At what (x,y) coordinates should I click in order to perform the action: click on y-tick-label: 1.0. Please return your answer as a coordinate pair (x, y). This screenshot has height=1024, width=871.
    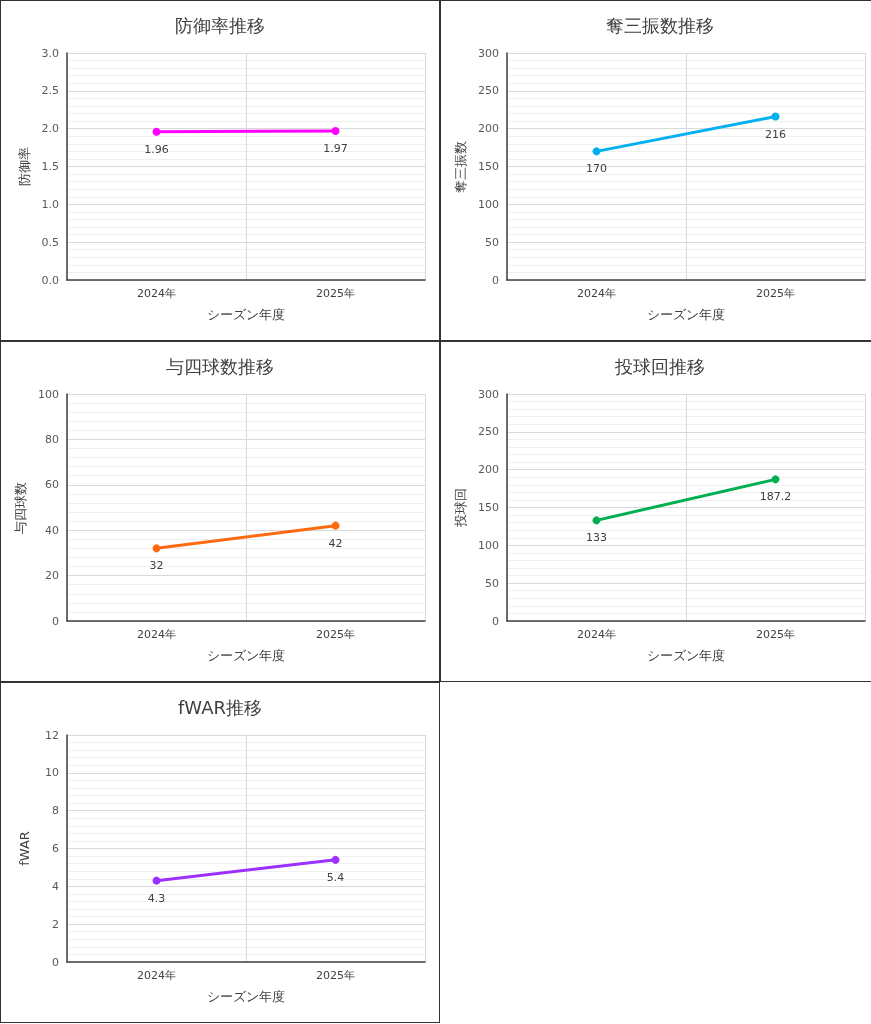
    Looking at the image, I should click on (50, 204).